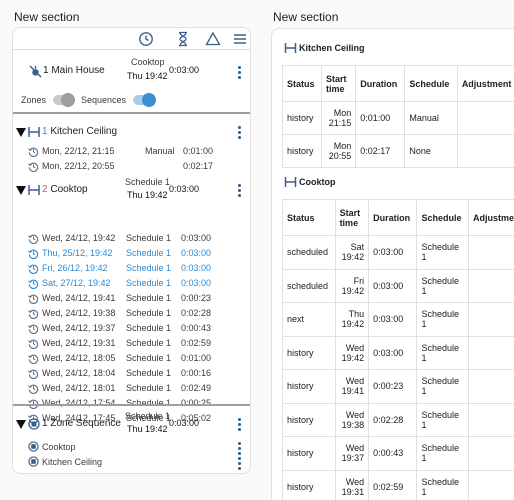 The width and height of the screenshot is (514, 500). What do you see at coordinates (239, 133) in the screenshot?
I see `kitchen-ceiling-more-button` at bounding box center [239, 133].